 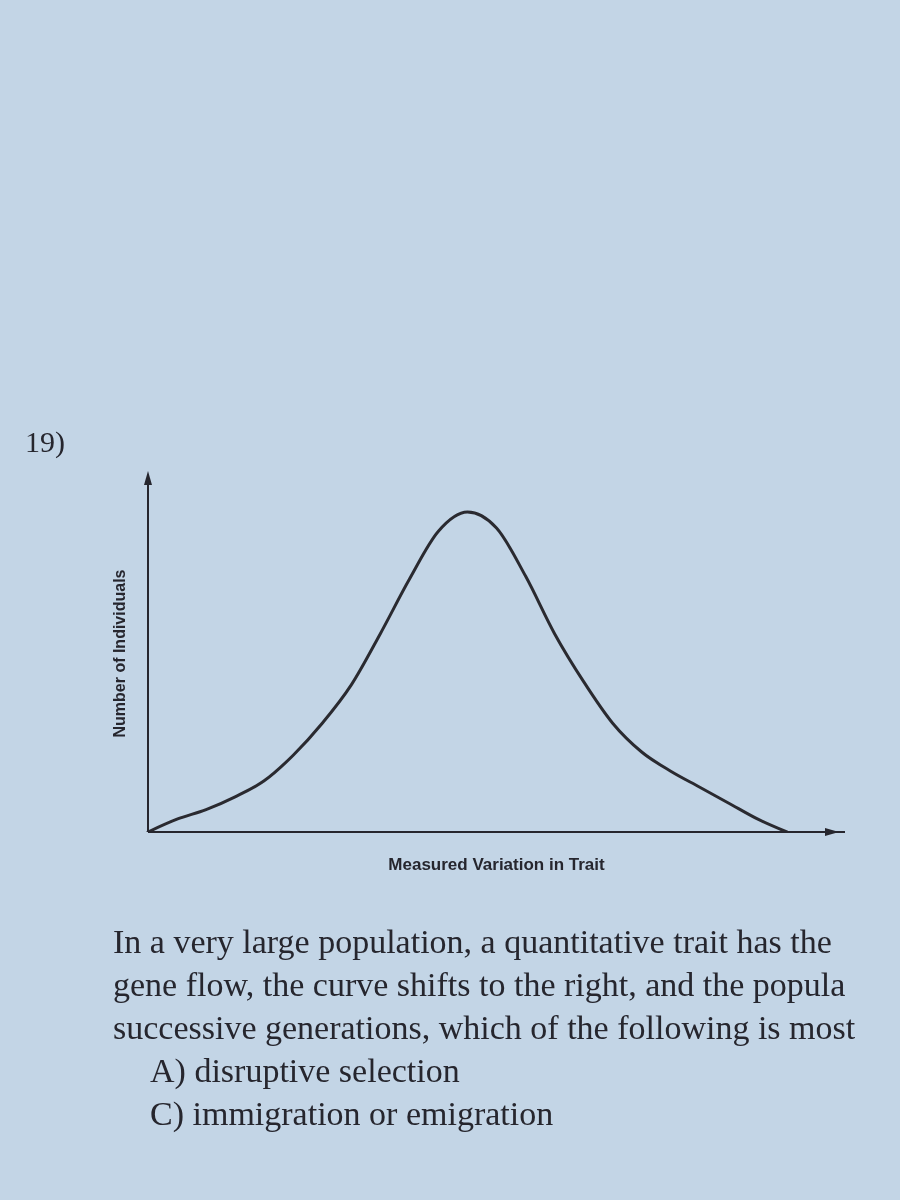 I want to click on text: A) disruptive selection, so click(x=305, y=1071).